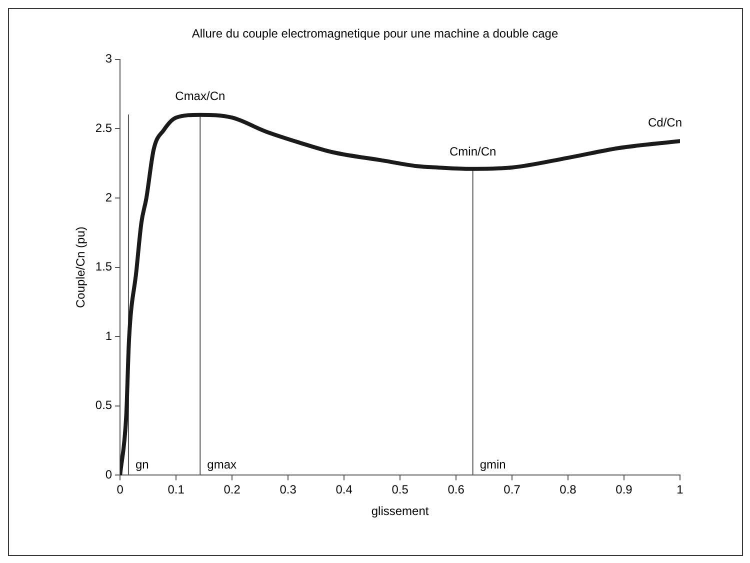 The image size is (750, 563). I want to click on x-tick-label: 0.5, so click(400, 489).